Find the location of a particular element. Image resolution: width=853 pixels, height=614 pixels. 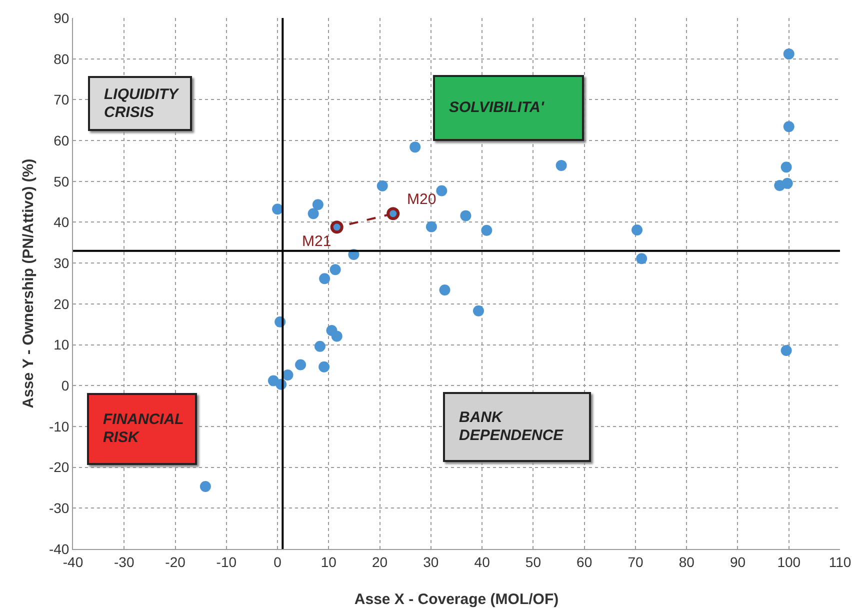

y-tick-label: -20 is located at coordinates (59, 467).